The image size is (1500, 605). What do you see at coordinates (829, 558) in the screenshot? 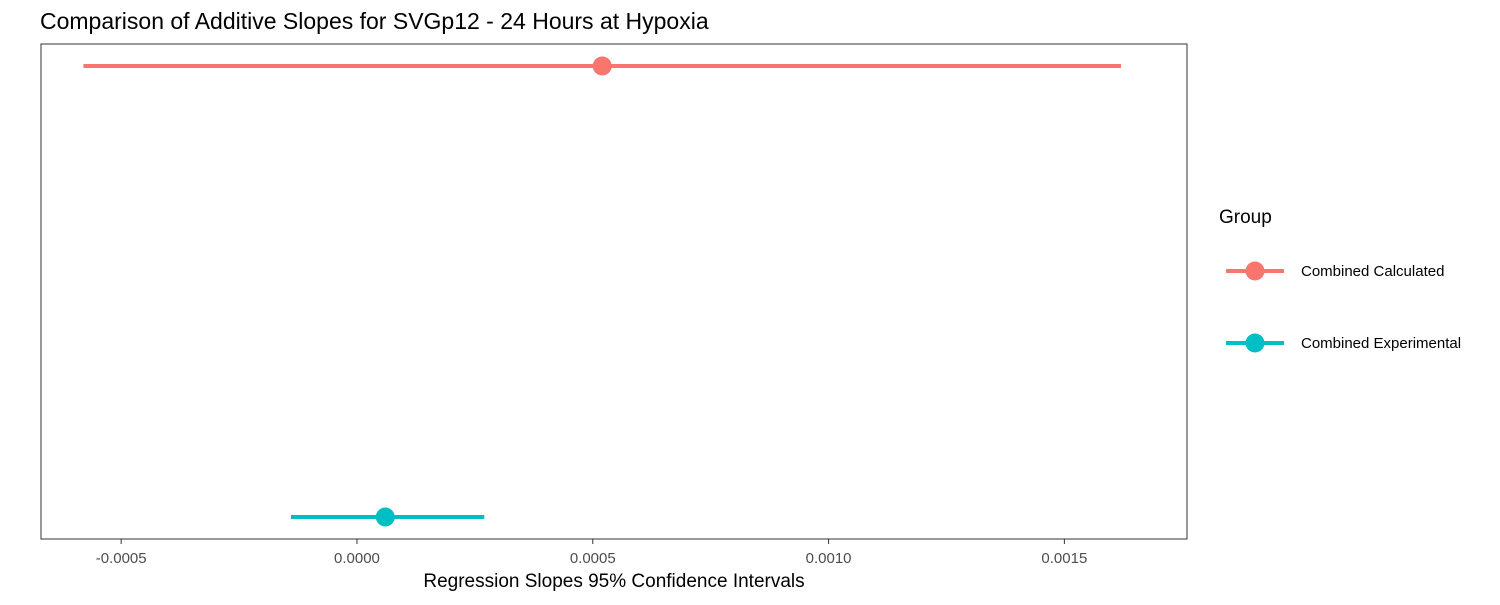
I see `x-tick-label: 0.0010` at bounding box center [829, 558].